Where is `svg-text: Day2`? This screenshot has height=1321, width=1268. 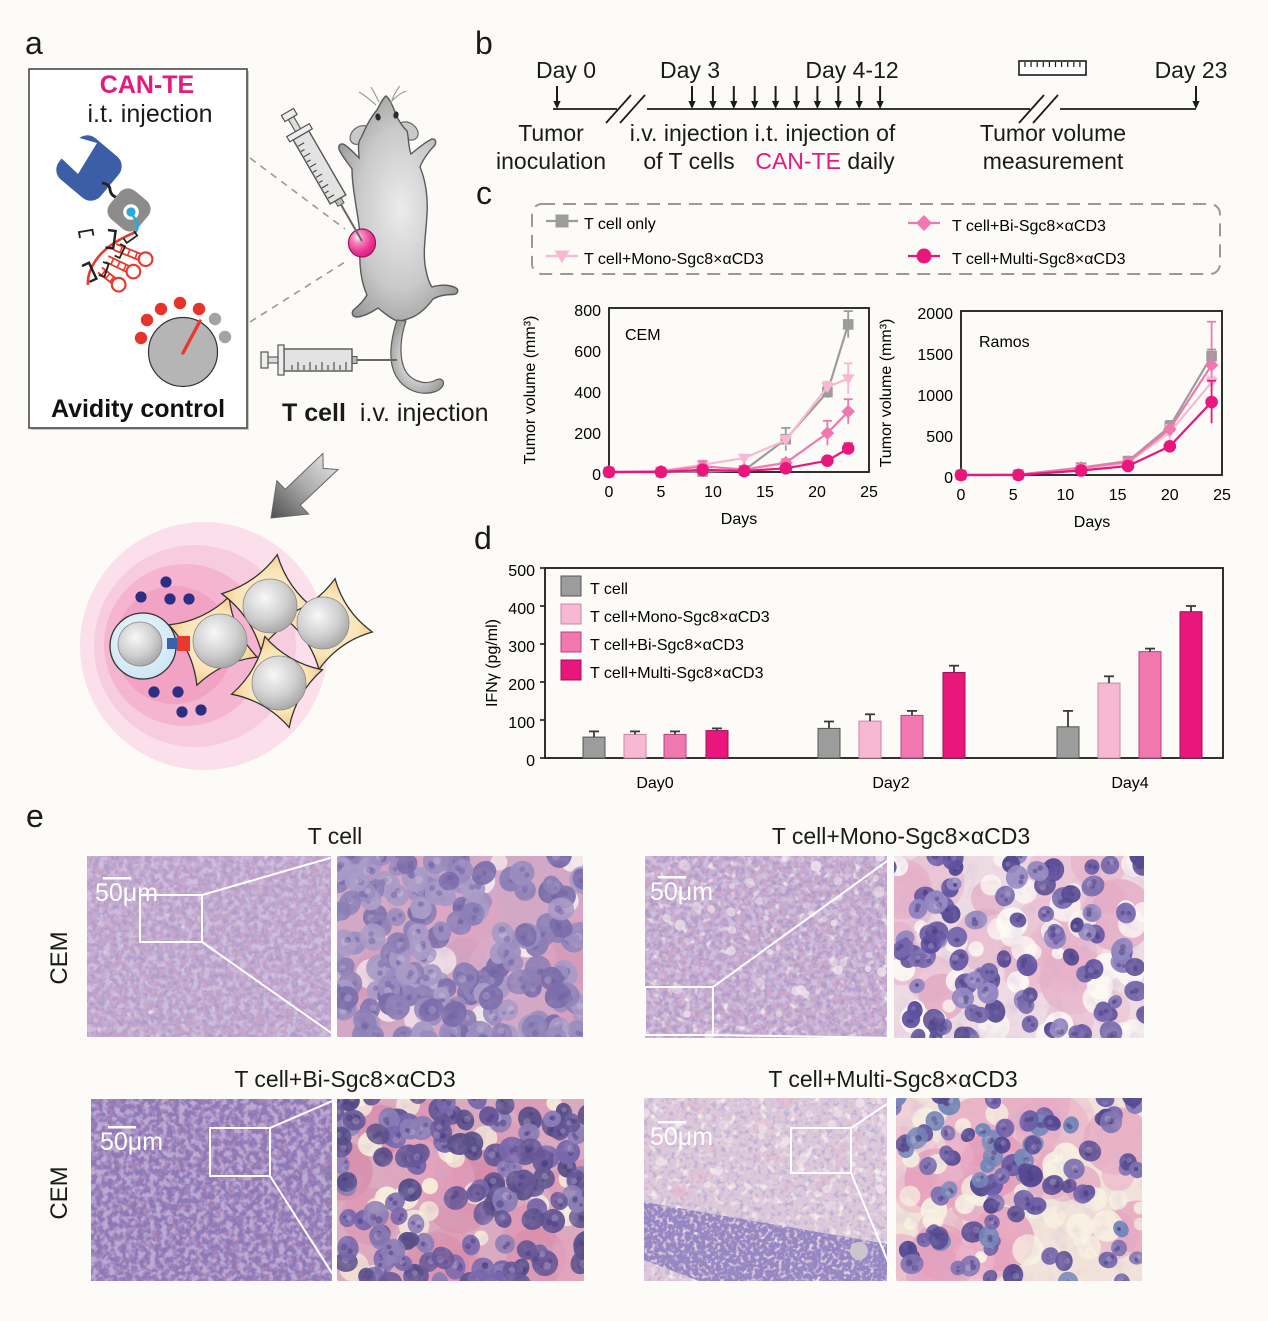
svg-text: Day2 is located at coordinates (890, 783).